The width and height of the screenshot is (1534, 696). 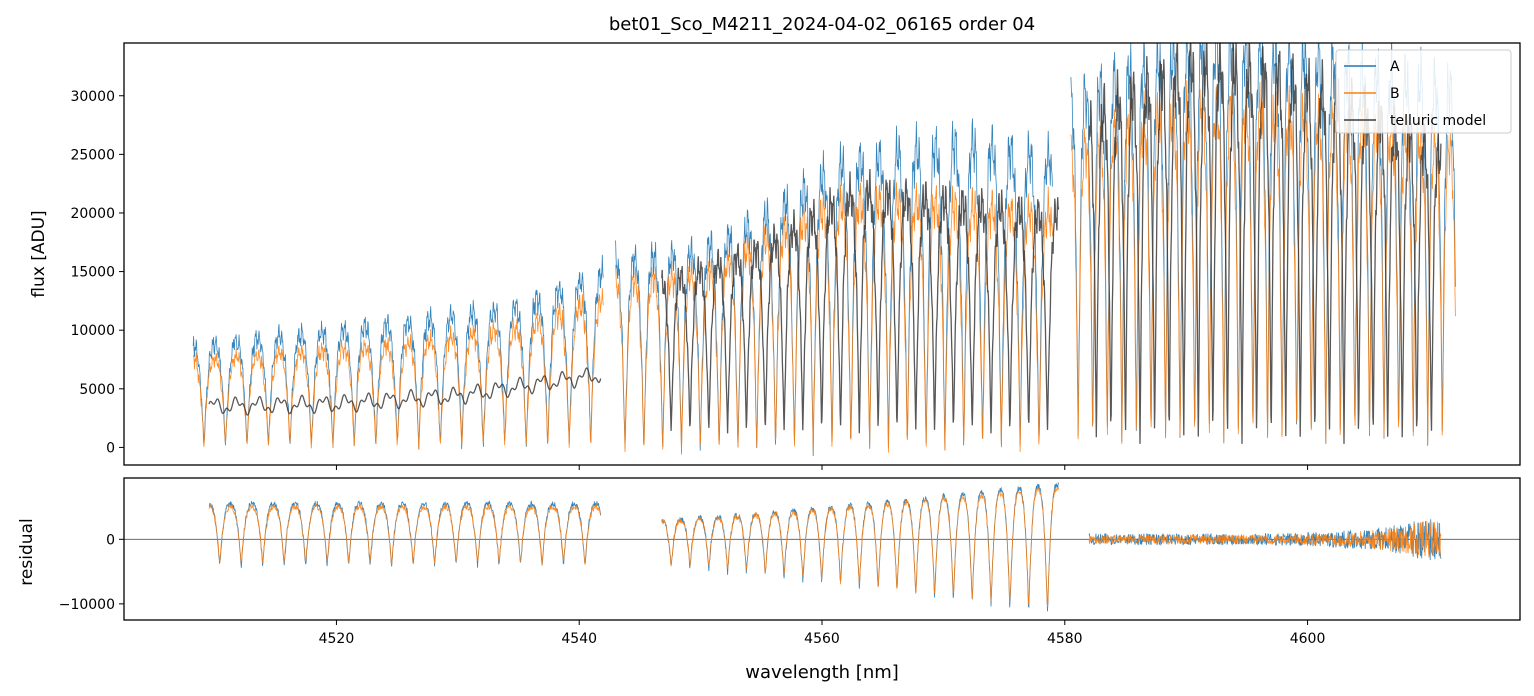 I want to click on flux-y-tick-label: 15000, so click(x=92, y=273).